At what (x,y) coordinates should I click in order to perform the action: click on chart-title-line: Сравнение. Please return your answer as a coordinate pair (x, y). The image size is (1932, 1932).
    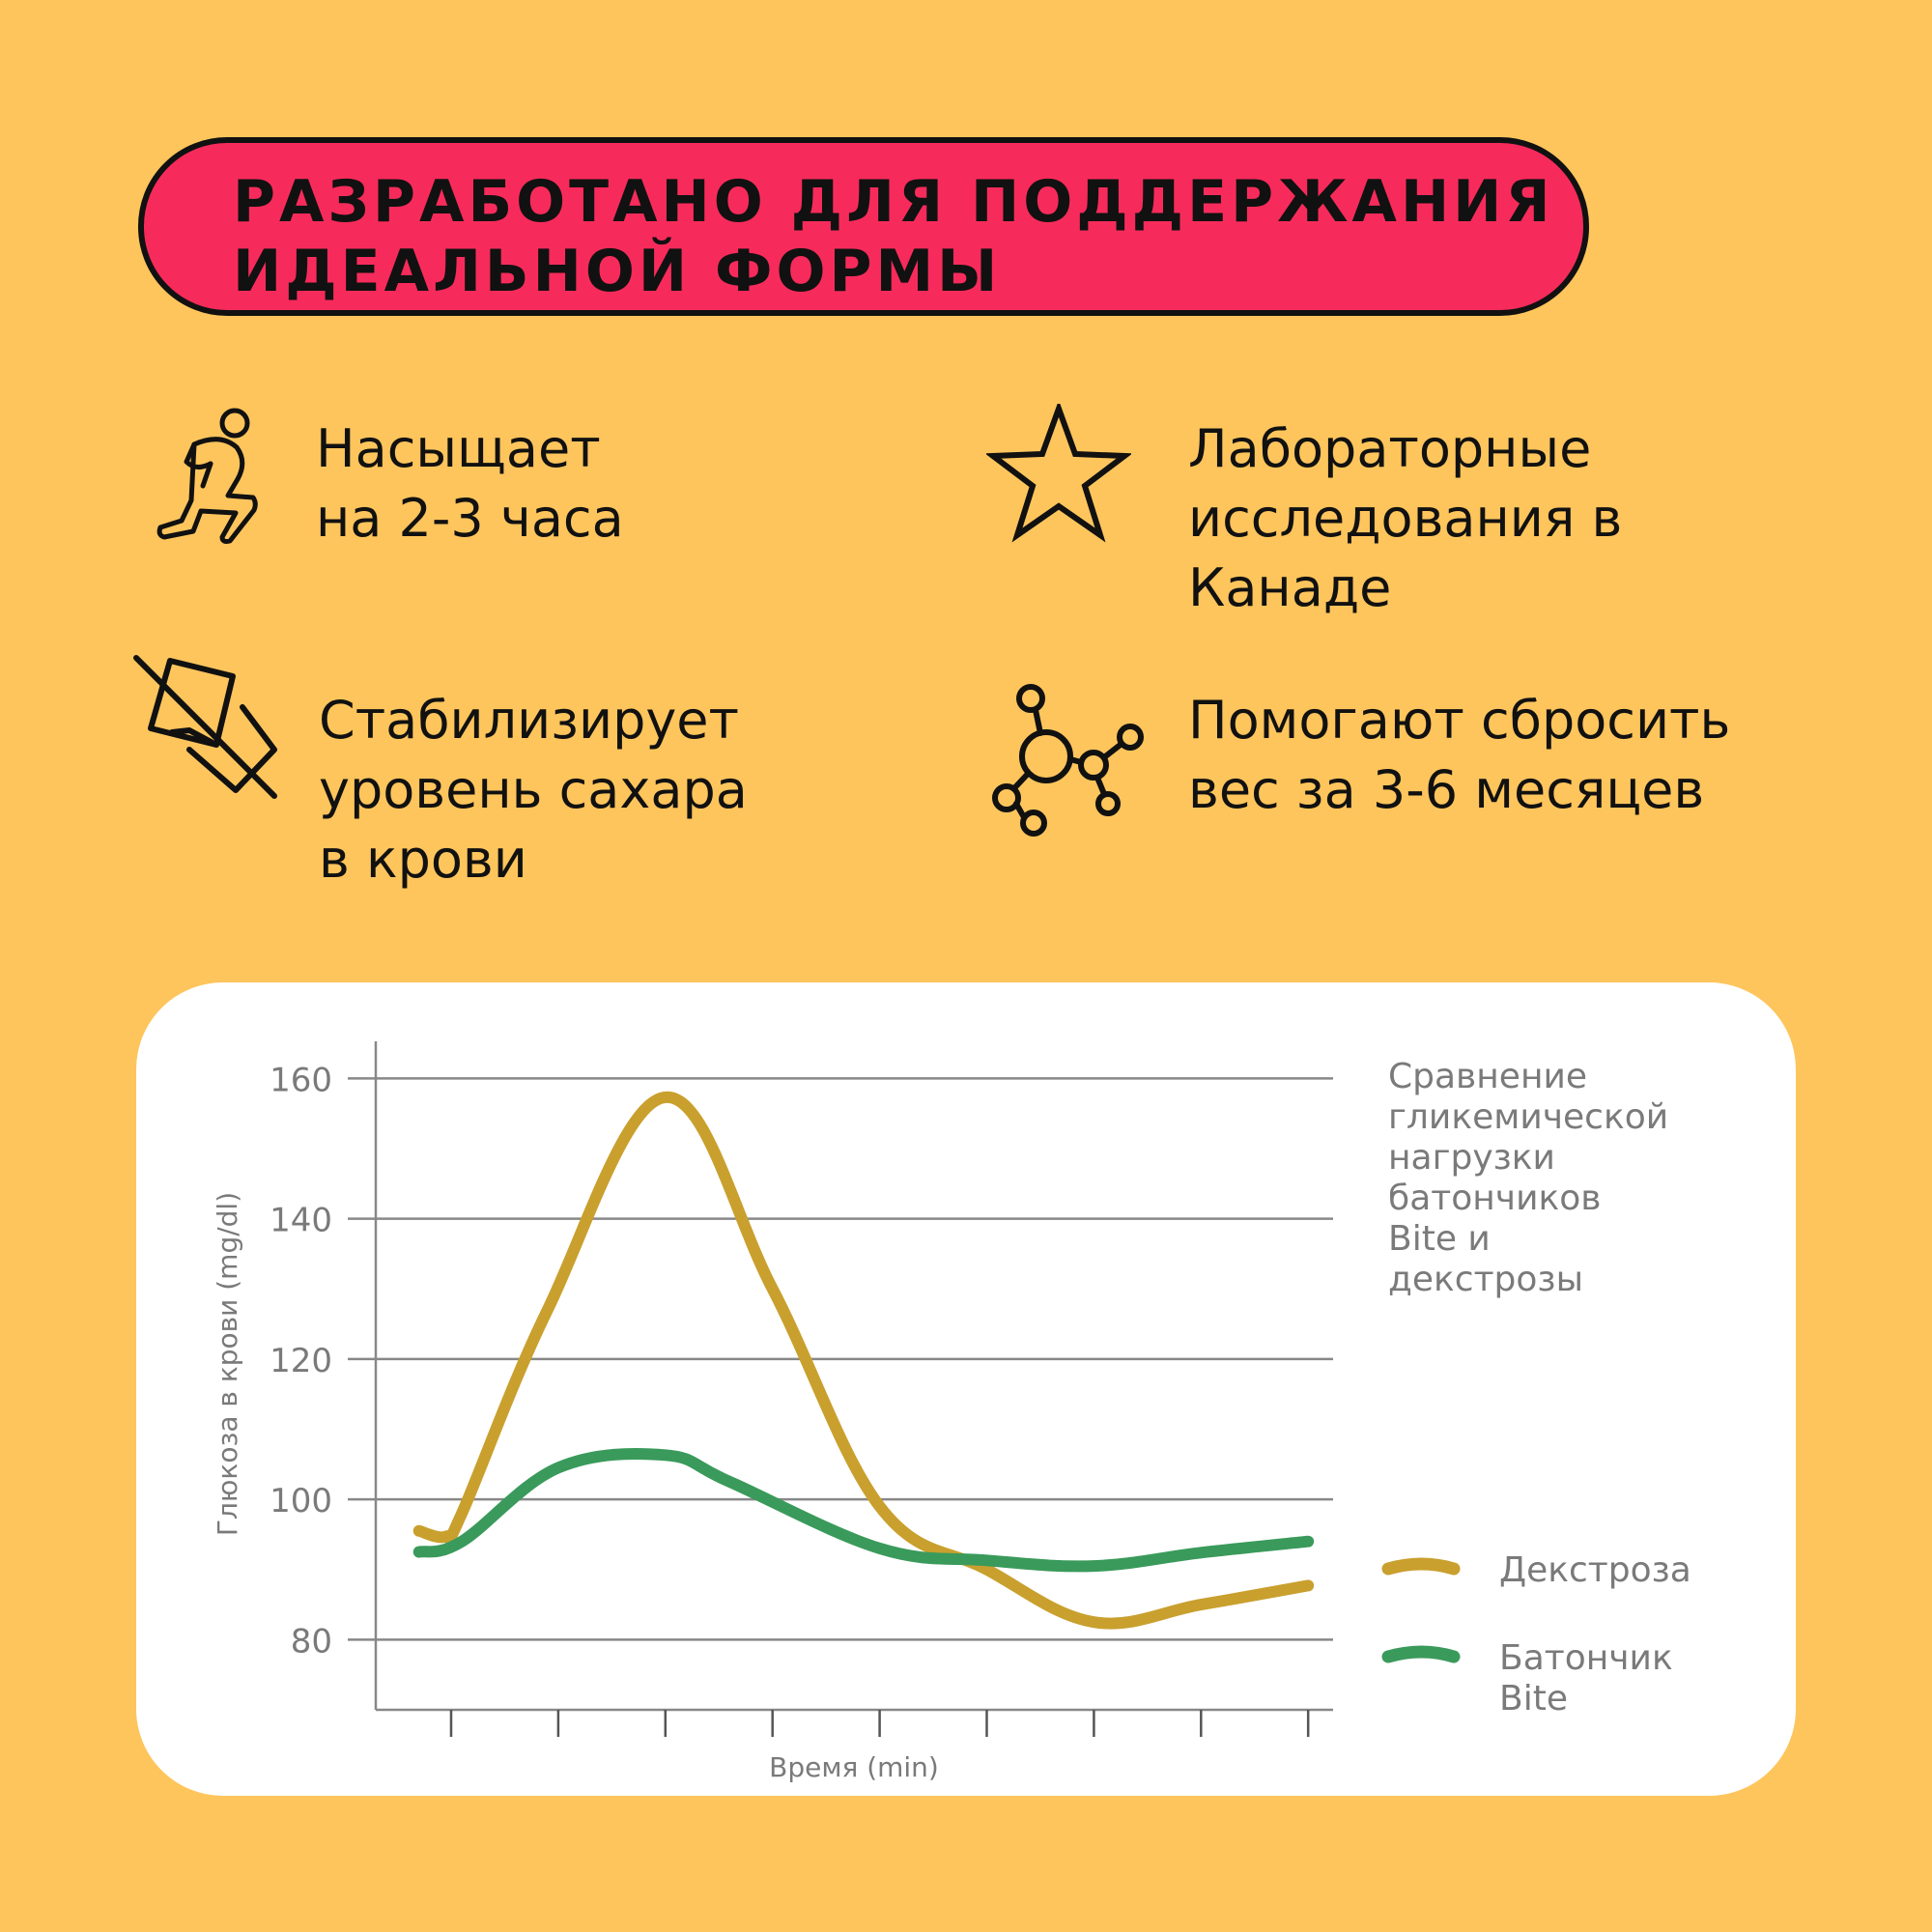
    Looking at the image, I should click on (1487, 1076).